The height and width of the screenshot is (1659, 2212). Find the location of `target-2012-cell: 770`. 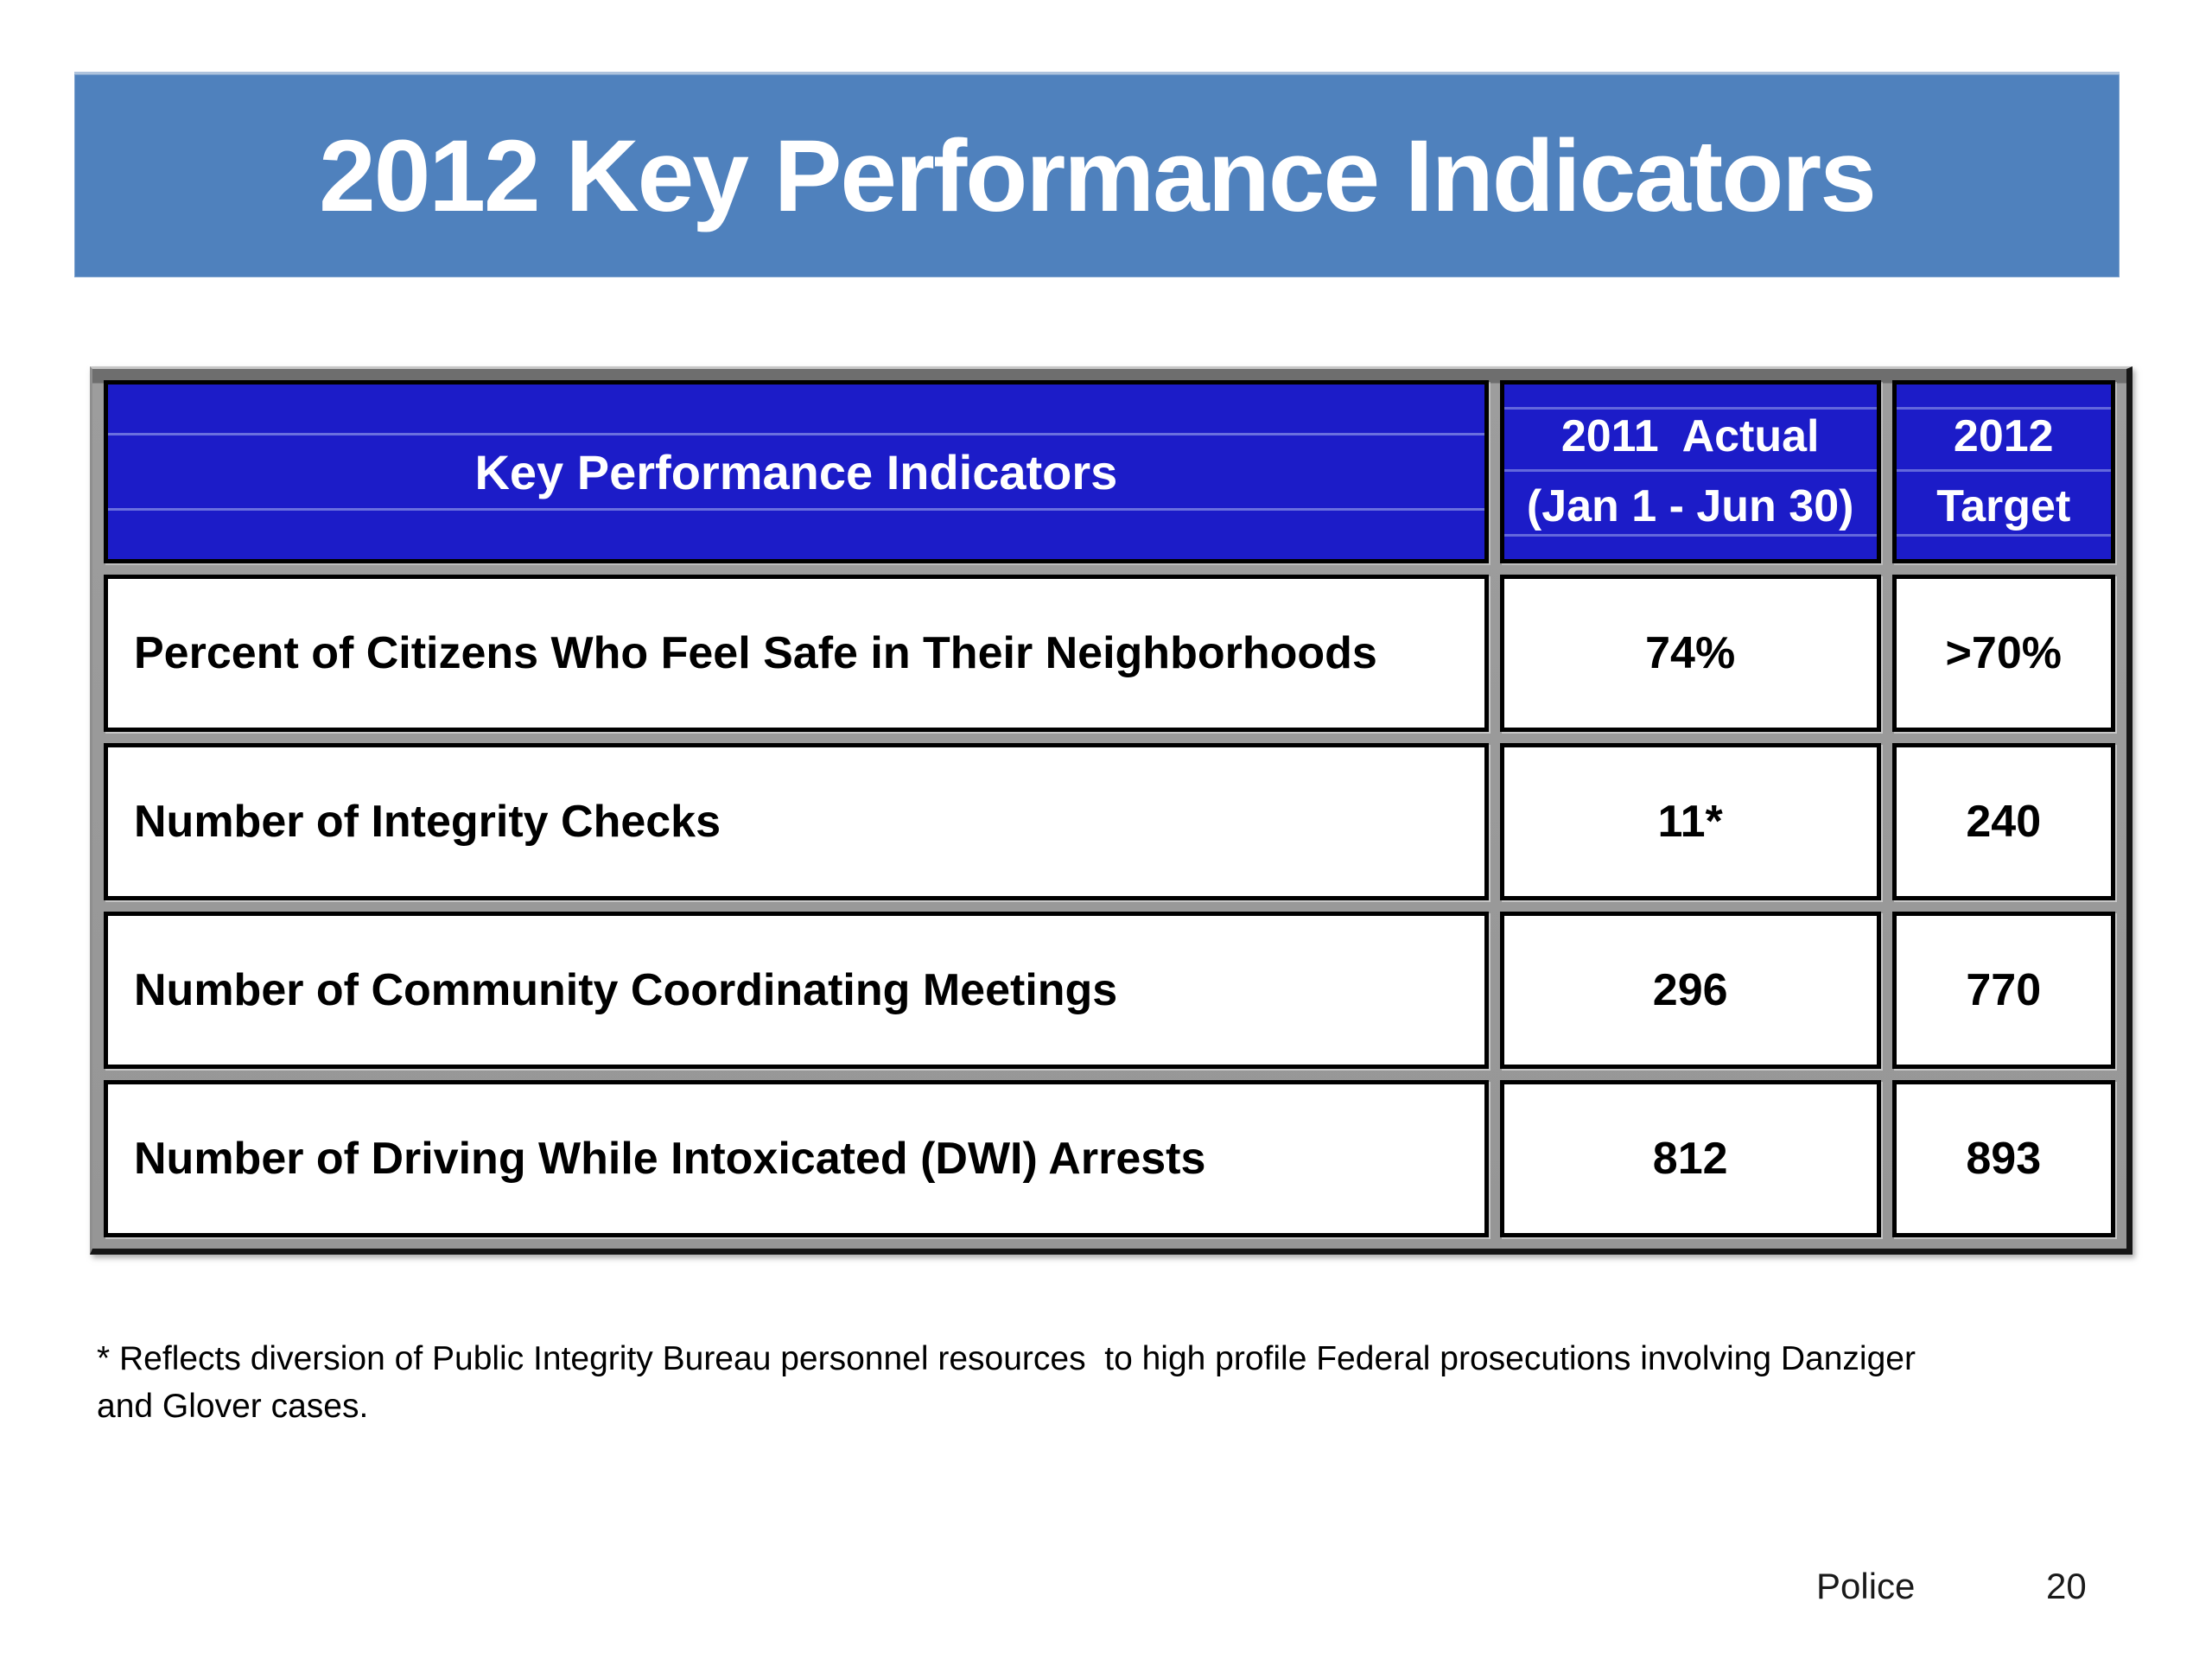

target-2012-cell: 770 is located at coordinates (2003, 990).